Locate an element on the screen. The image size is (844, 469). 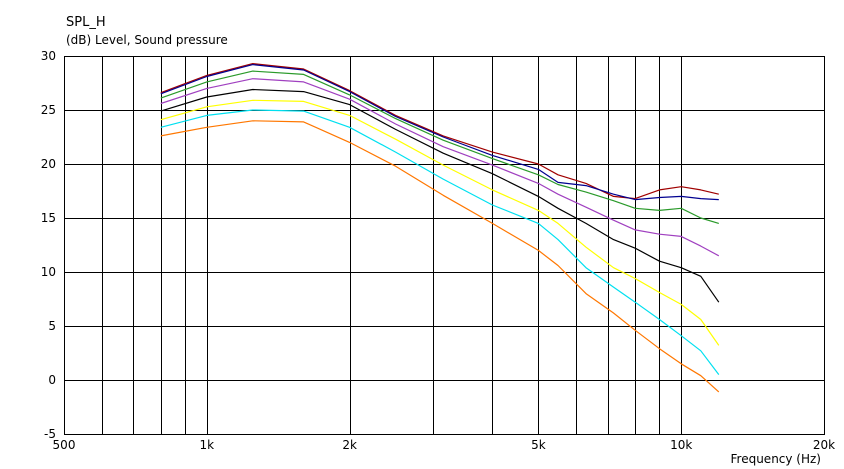
y-tick-label: 10 is located at coordinates (48, 272).